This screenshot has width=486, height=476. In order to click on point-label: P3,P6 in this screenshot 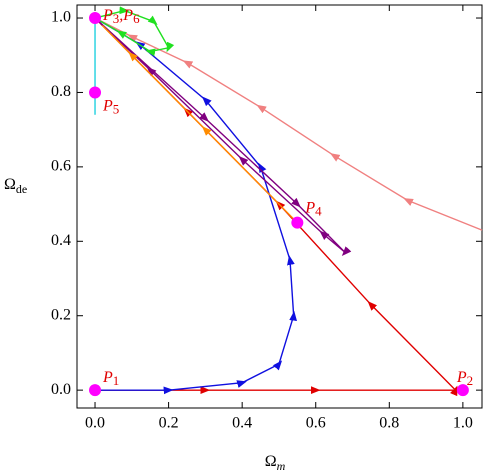, I will do `click(121, 16)`.